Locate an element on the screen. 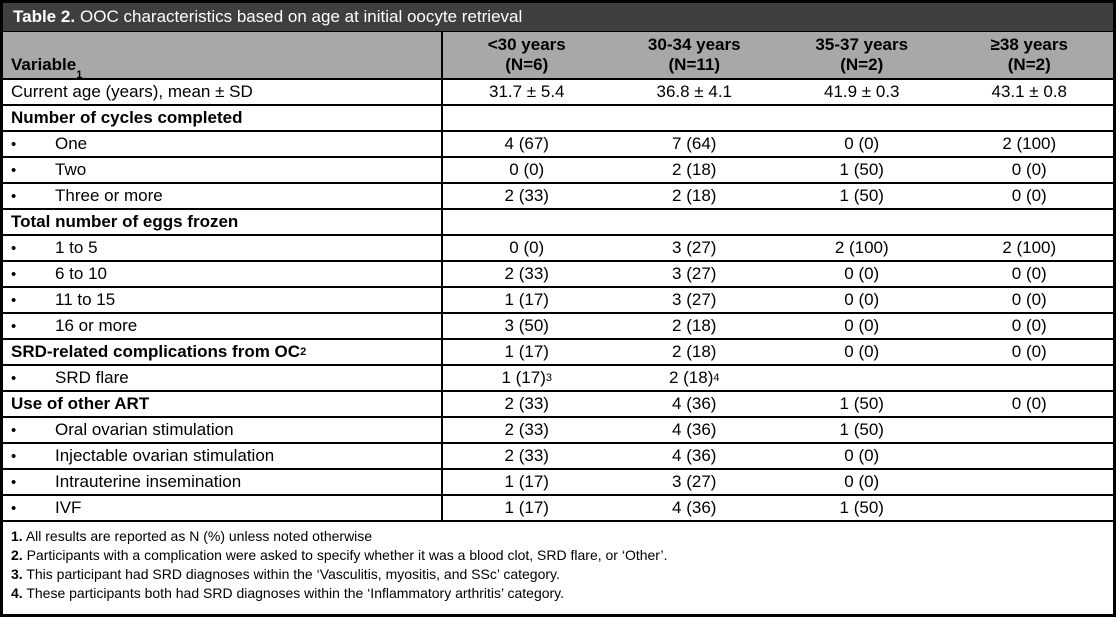  value-cell: 2 (18) 4 is located at coordinates (694, 377).